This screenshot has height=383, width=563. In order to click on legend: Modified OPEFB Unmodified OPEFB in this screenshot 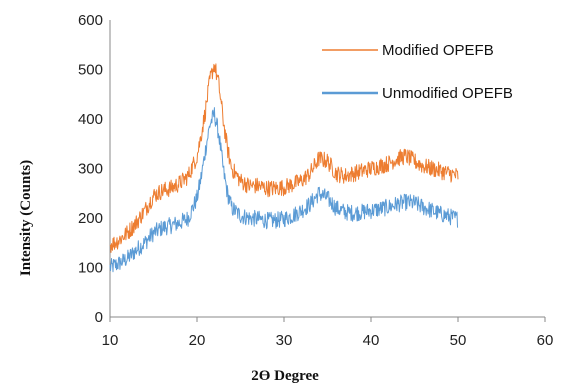, I will do `click(417, 72)`.